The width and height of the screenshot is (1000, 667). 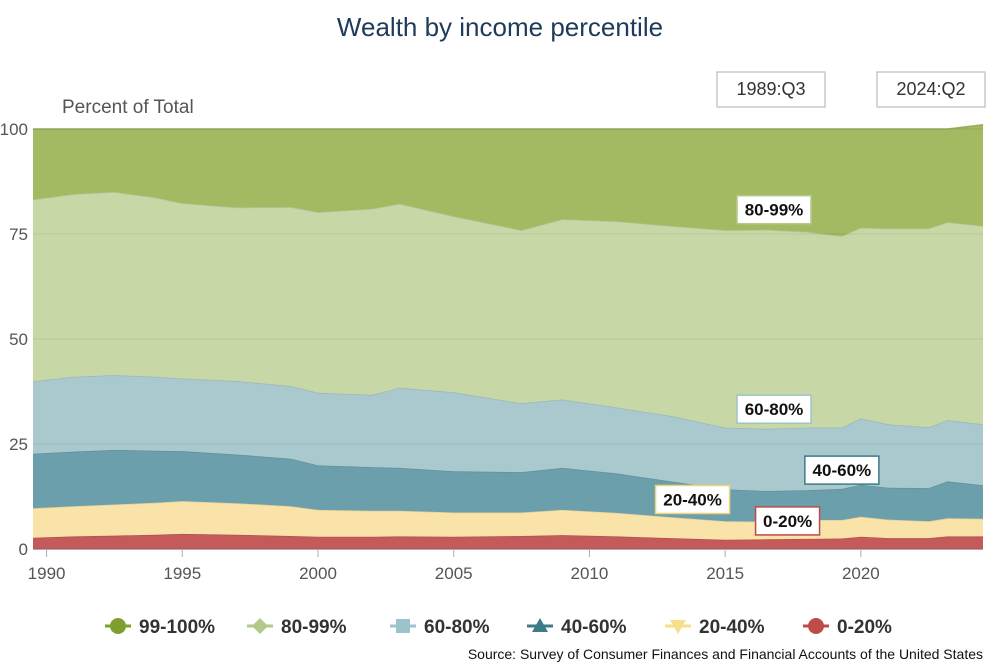 I want to click on annotation-label: 60-80%, so click(x=774, y=409).